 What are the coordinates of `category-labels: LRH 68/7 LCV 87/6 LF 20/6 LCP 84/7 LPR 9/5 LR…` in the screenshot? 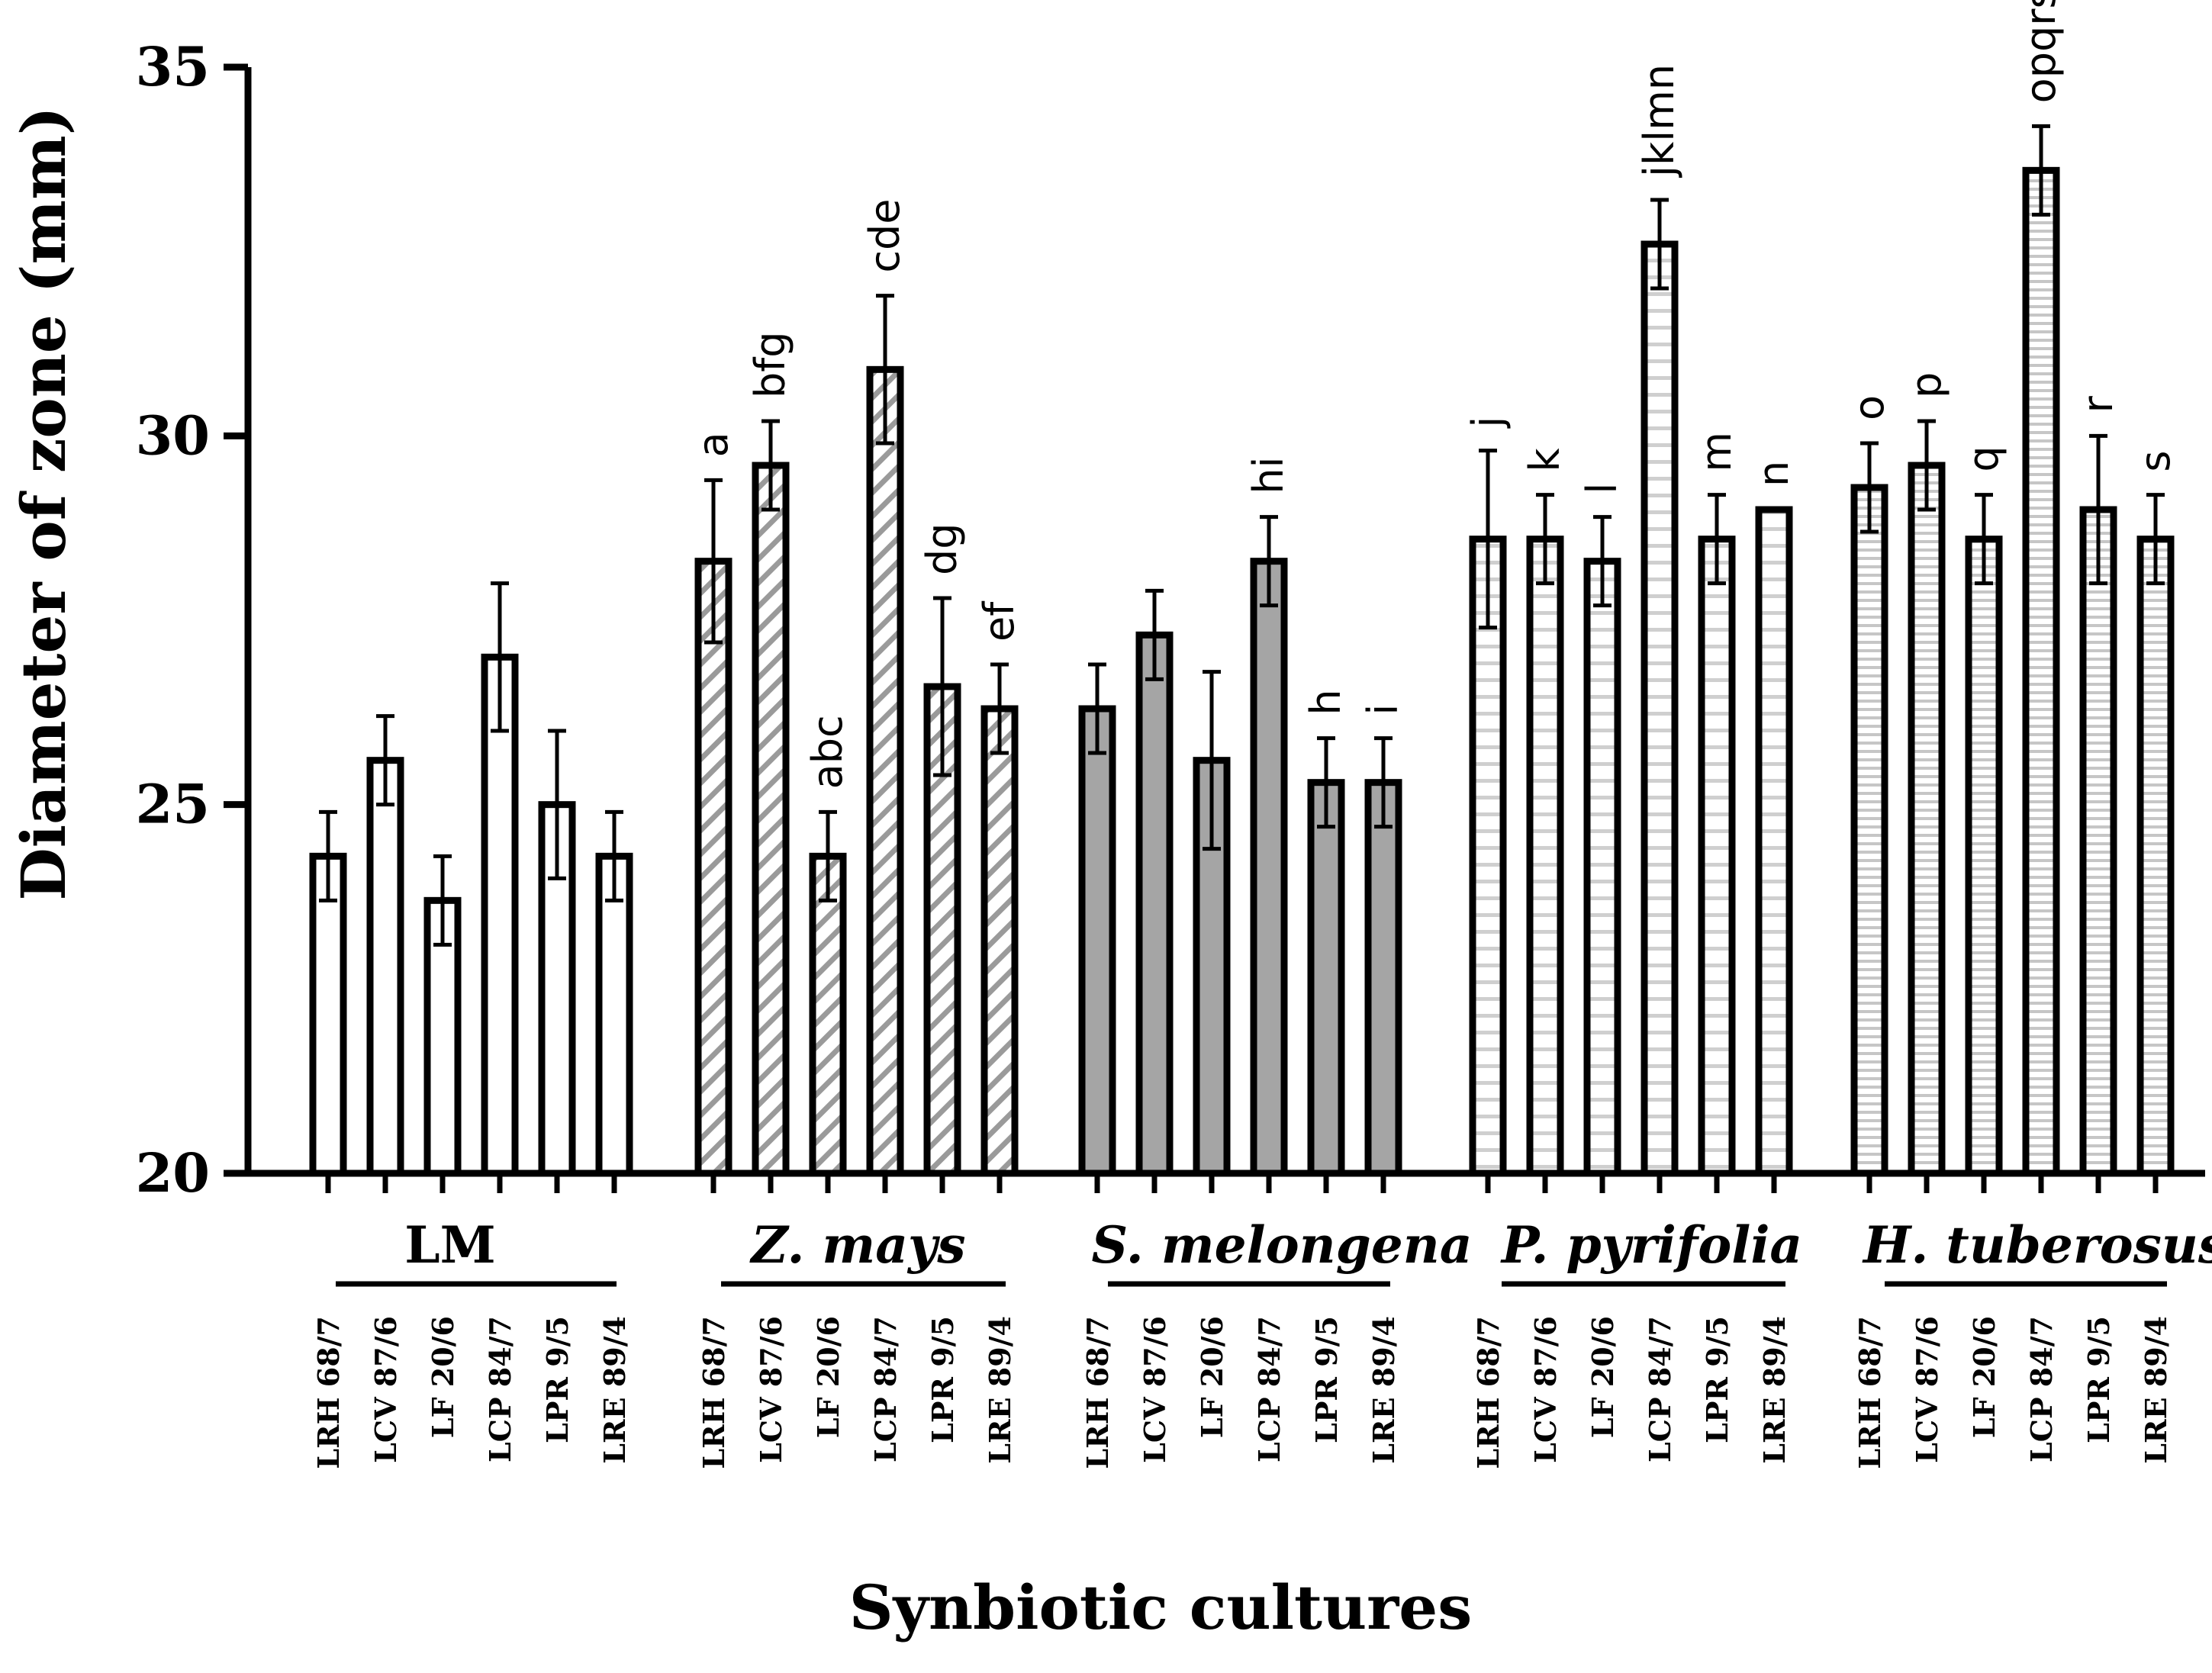 It's located at (1242, 1392).